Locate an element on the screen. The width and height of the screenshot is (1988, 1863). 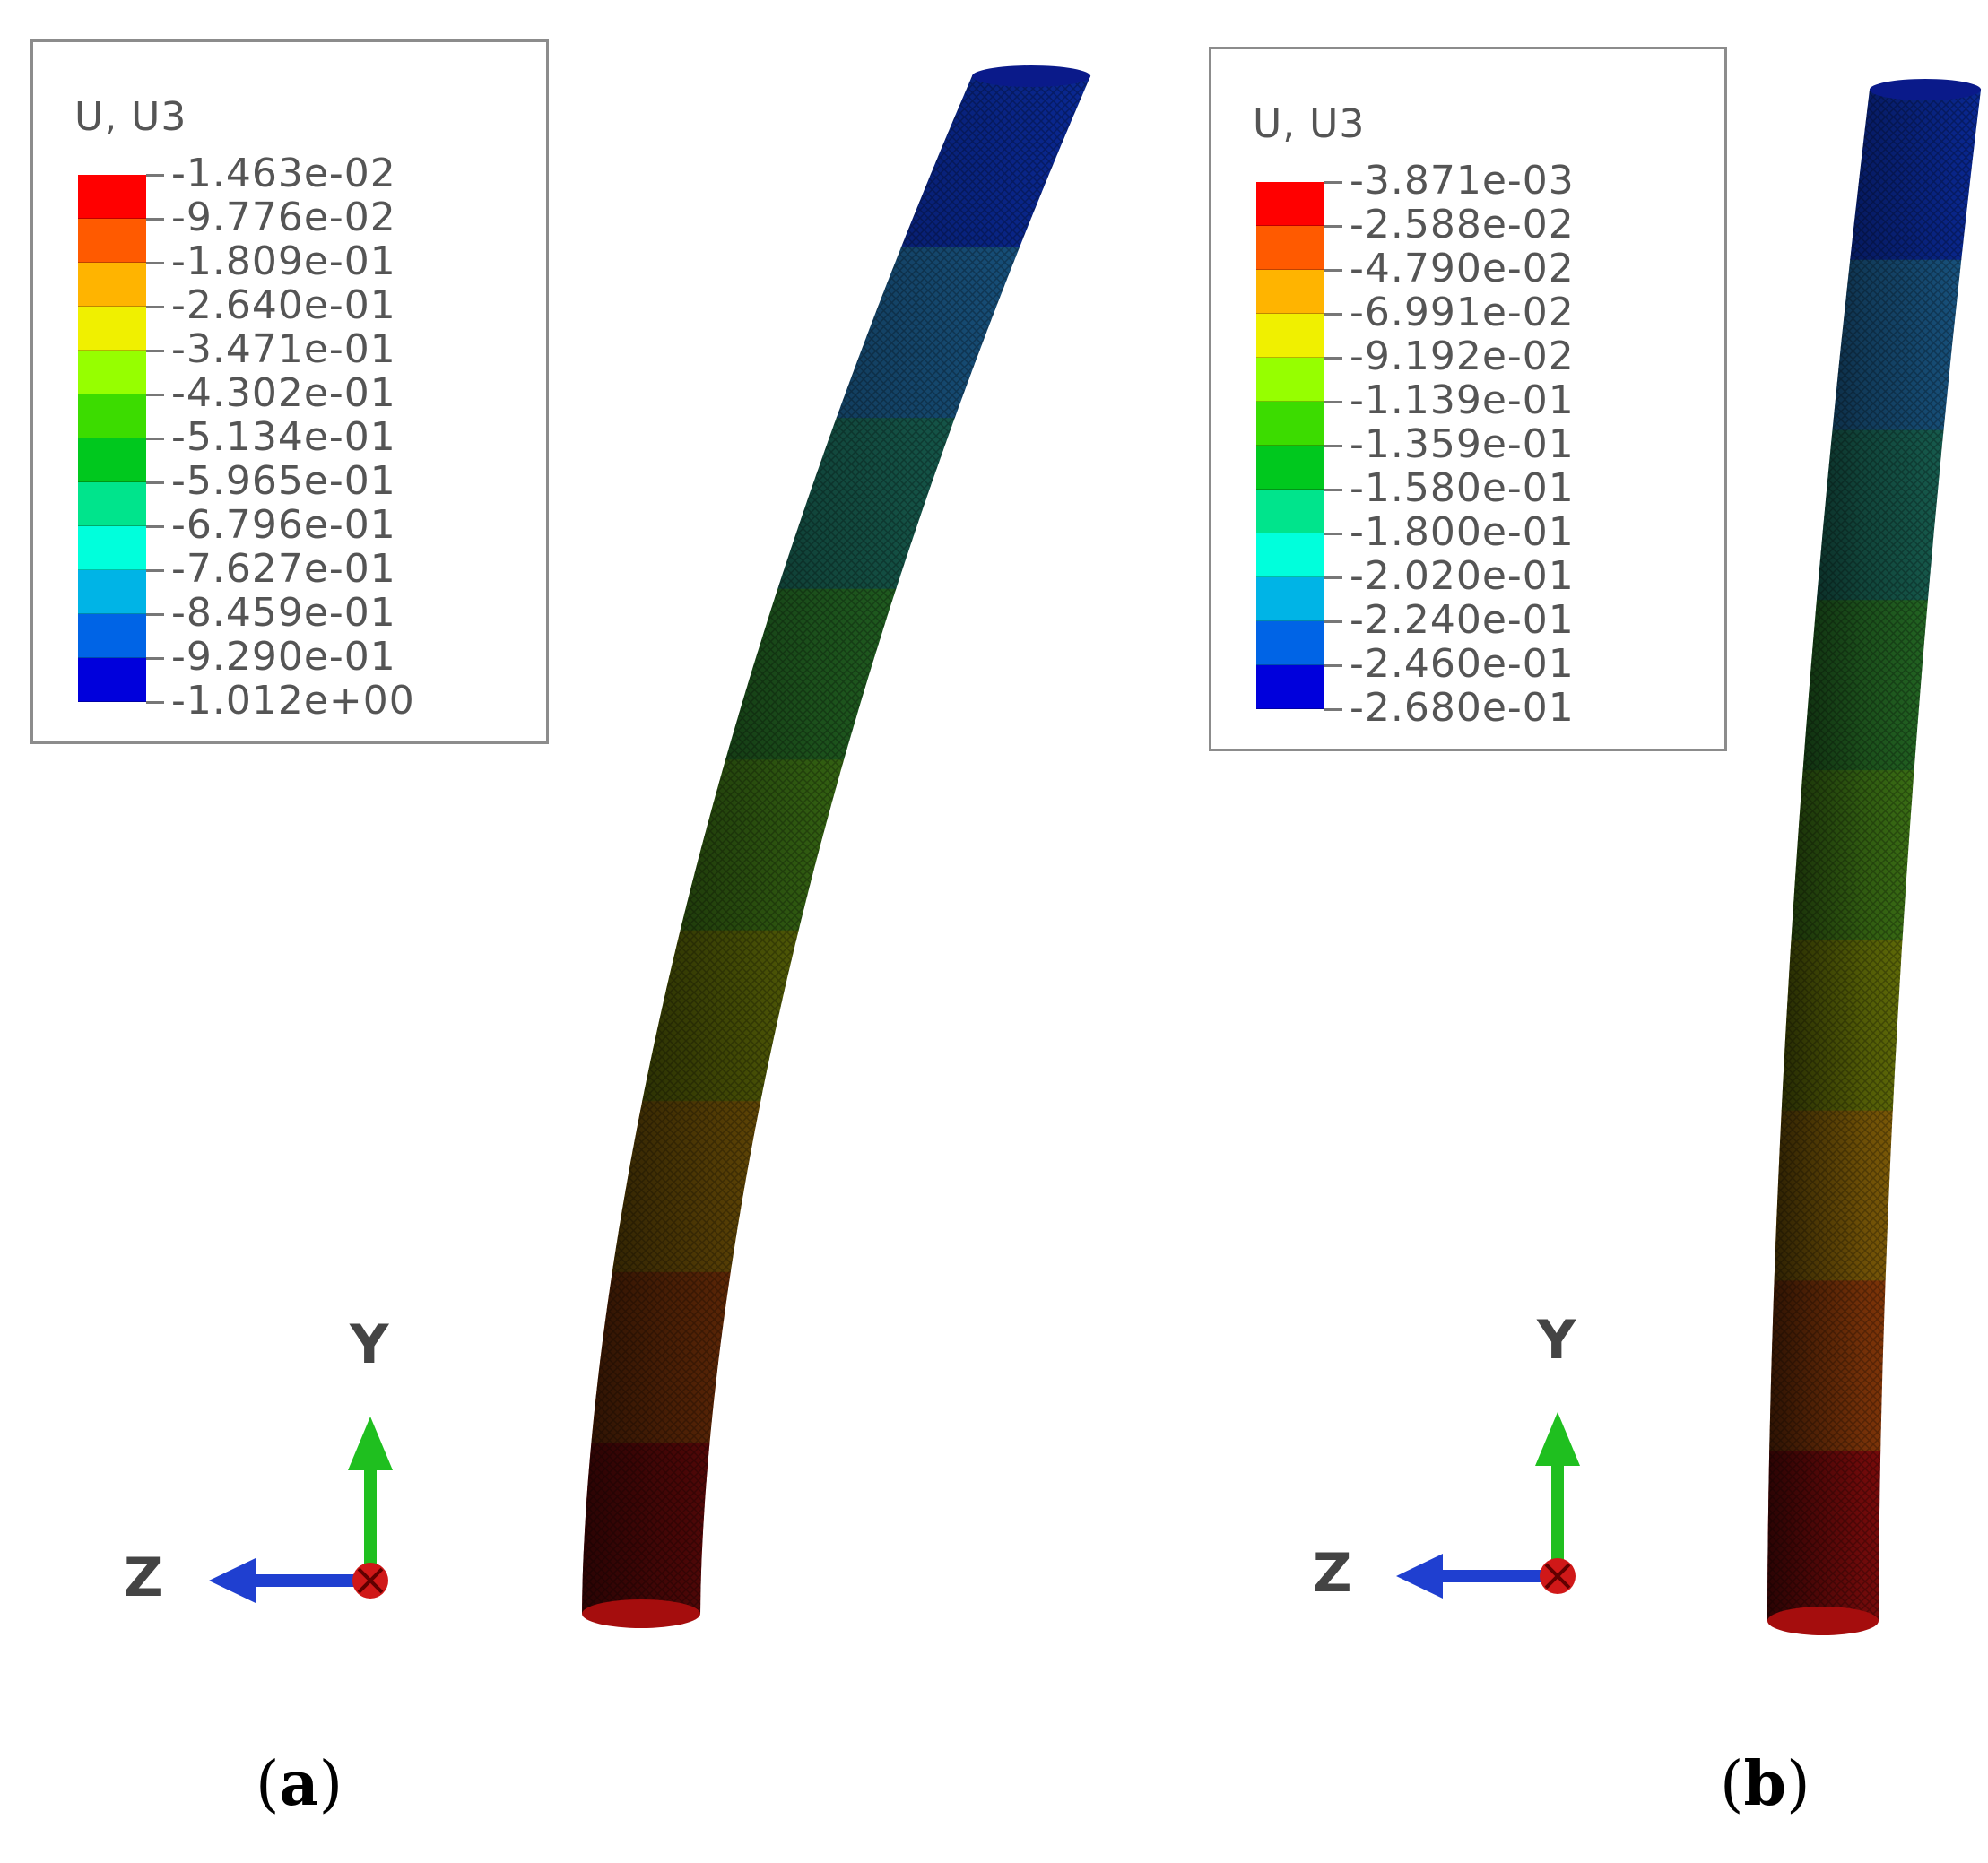
caption-b: (b) is located at coordinates (1765, 1784).